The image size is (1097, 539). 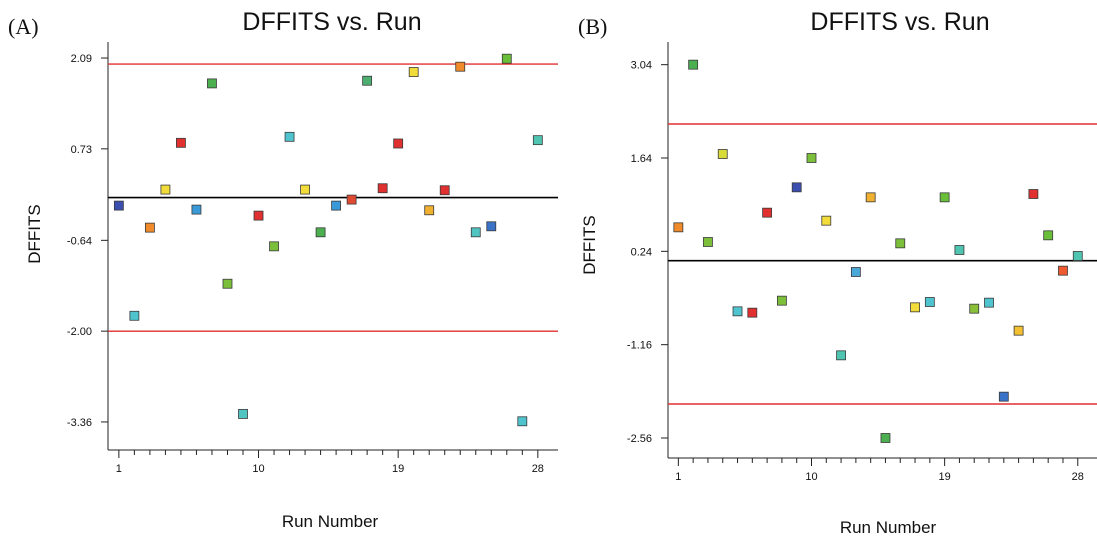 I want to click on panel-b-x-tick-label: 28, so click(x=1078, y=477).